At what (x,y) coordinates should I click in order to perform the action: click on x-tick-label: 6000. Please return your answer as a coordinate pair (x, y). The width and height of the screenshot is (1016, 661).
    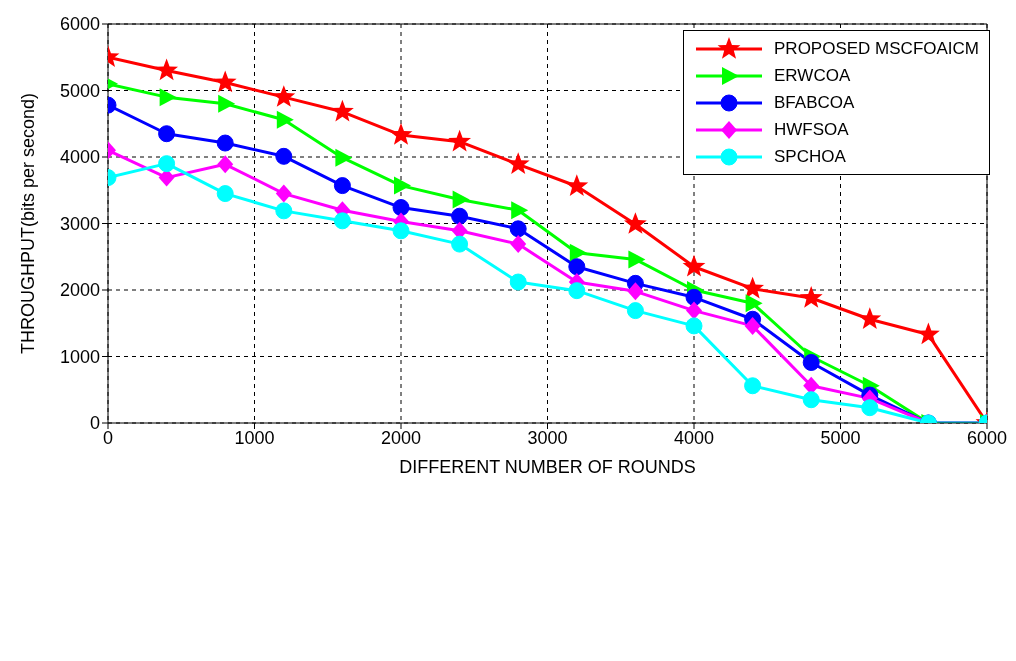
    Looking at the image, I should click on (987, 437).